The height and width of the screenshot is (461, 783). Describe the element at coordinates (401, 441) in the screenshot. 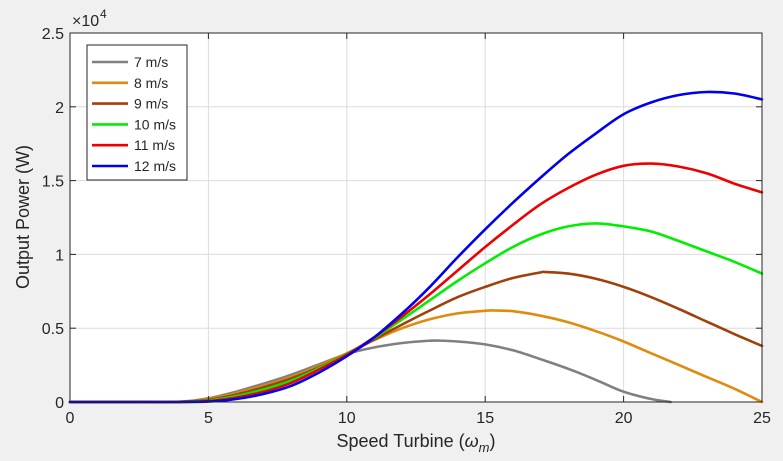

I see `x-axis-label-main: Speed Turbine (` at that location.